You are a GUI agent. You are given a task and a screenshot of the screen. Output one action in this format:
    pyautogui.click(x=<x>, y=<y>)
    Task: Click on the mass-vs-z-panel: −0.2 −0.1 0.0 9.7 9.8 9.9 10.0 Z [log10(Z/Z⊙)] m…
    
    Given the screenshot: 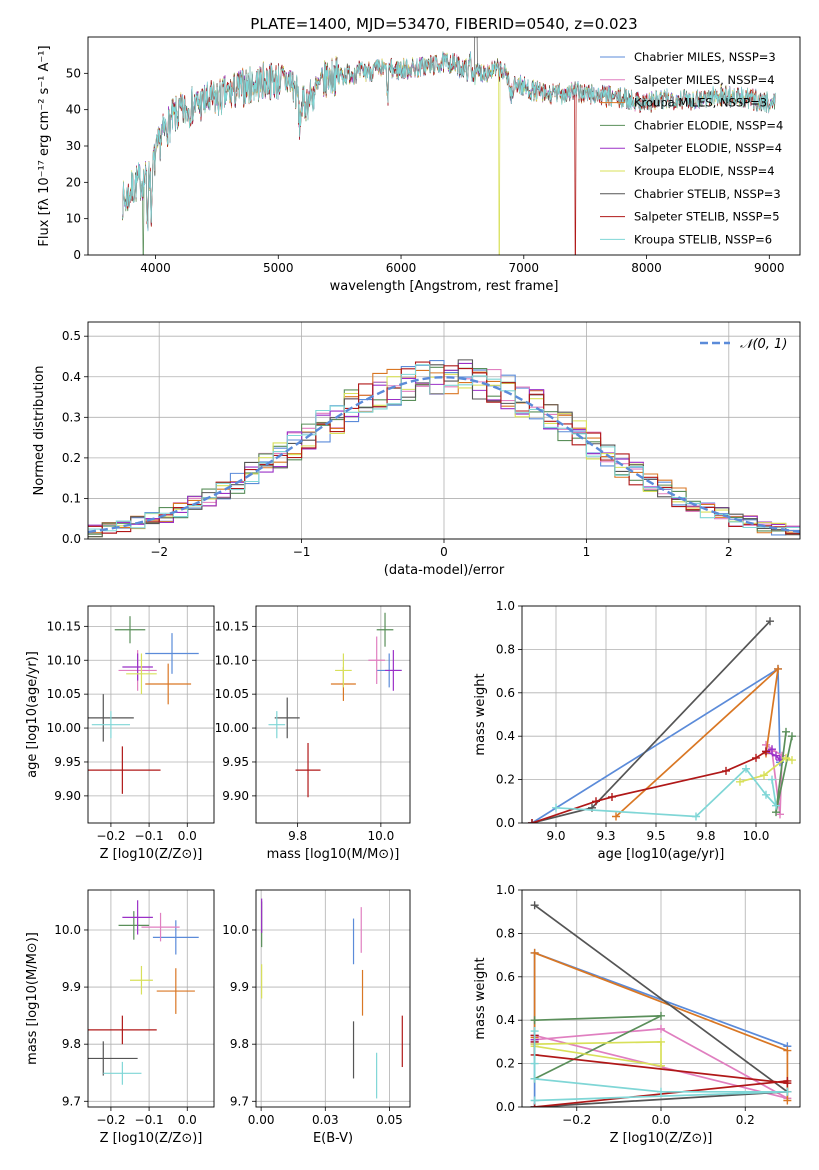 What is the action you would take?
    pyautogui.click(x=120, y=1017)
    